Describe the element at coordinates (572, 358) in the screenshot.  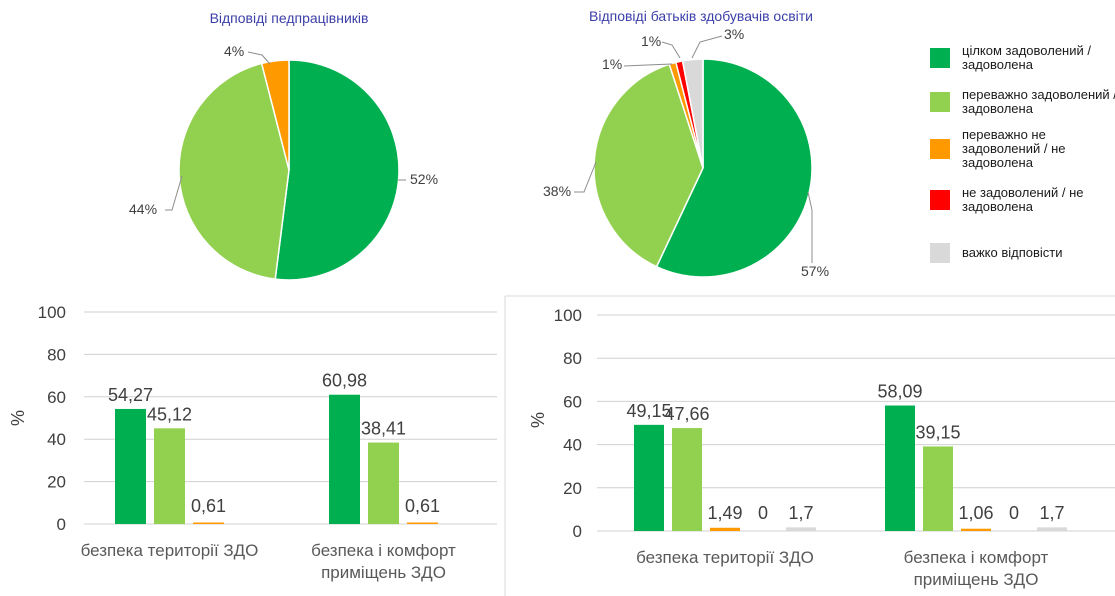
I see `bar-parents-ytick: 80` at that location.